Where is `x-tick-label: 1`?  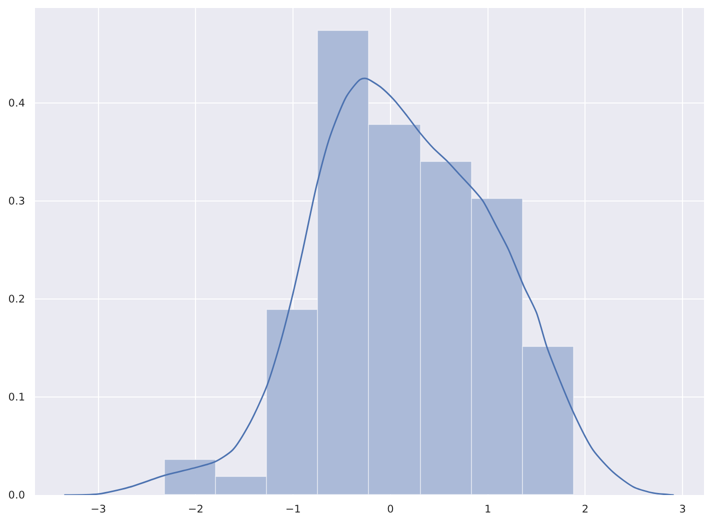
x-tick-label: 1 is located at coordinates (488, 510).